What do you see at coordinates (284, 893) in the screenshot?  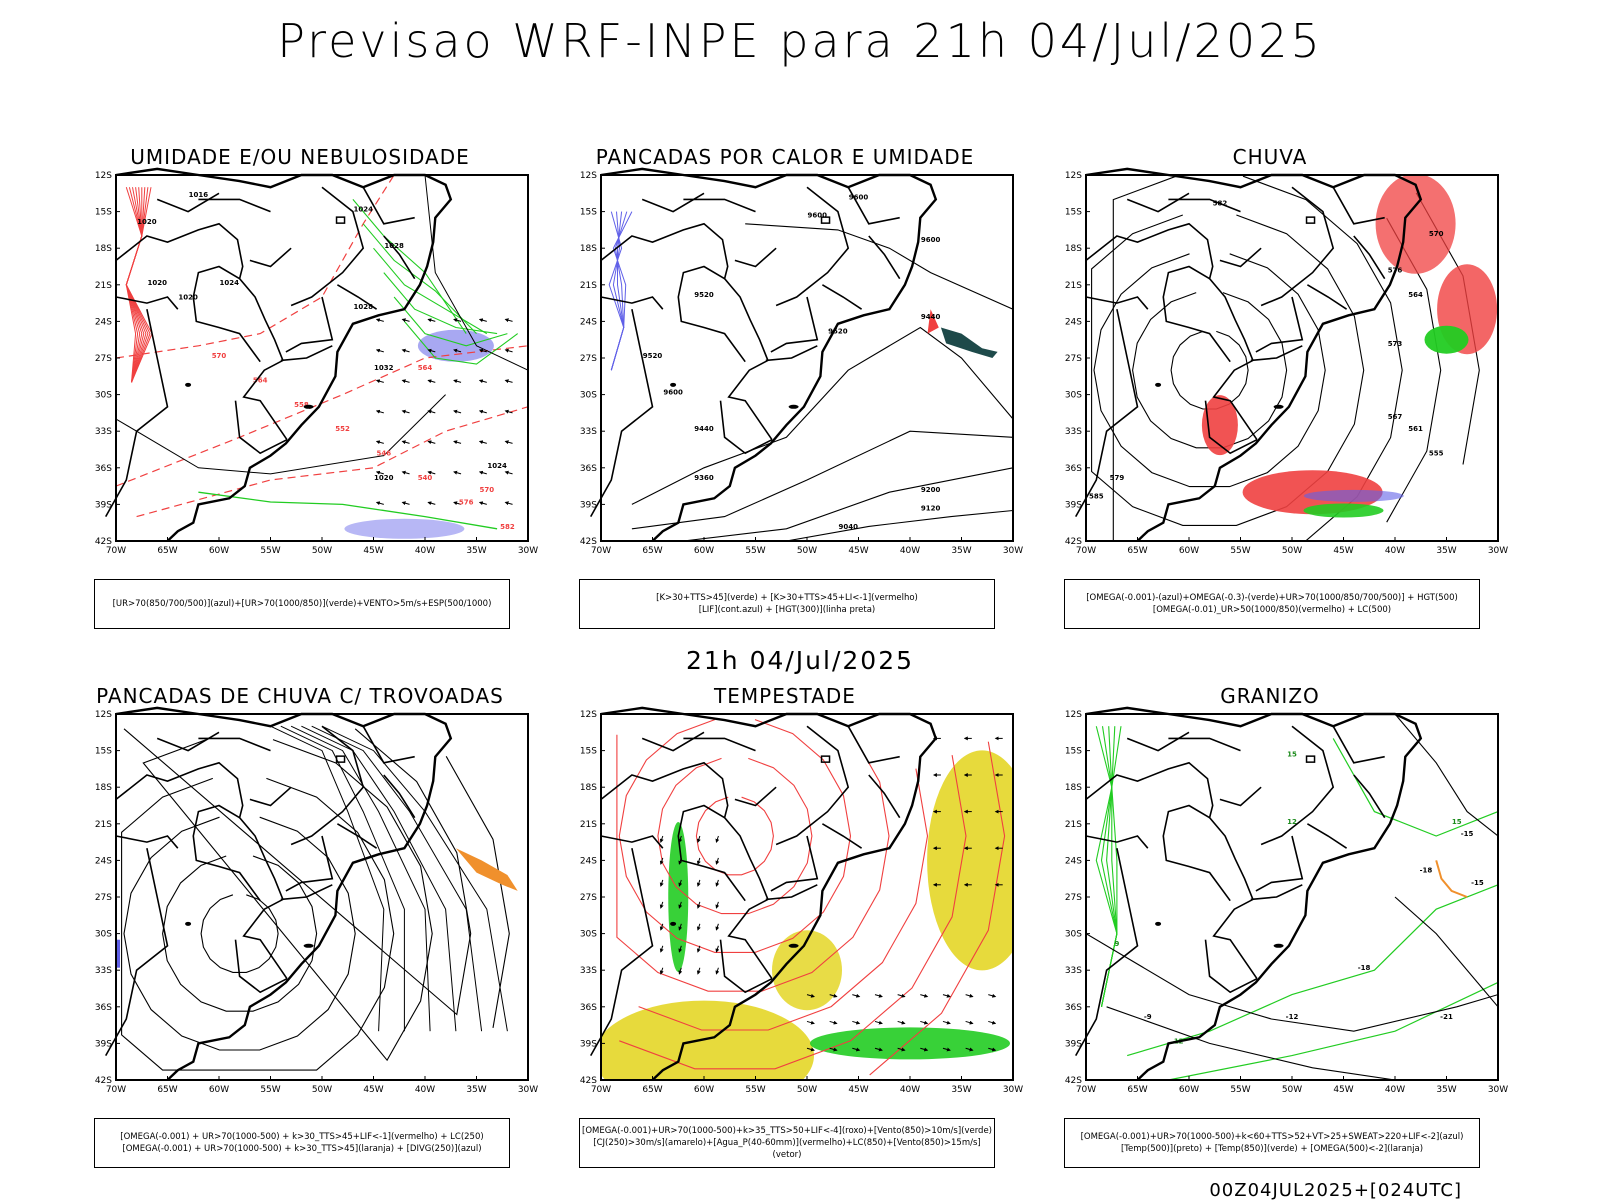 I see `coastline` at bounding box center [284, 893].